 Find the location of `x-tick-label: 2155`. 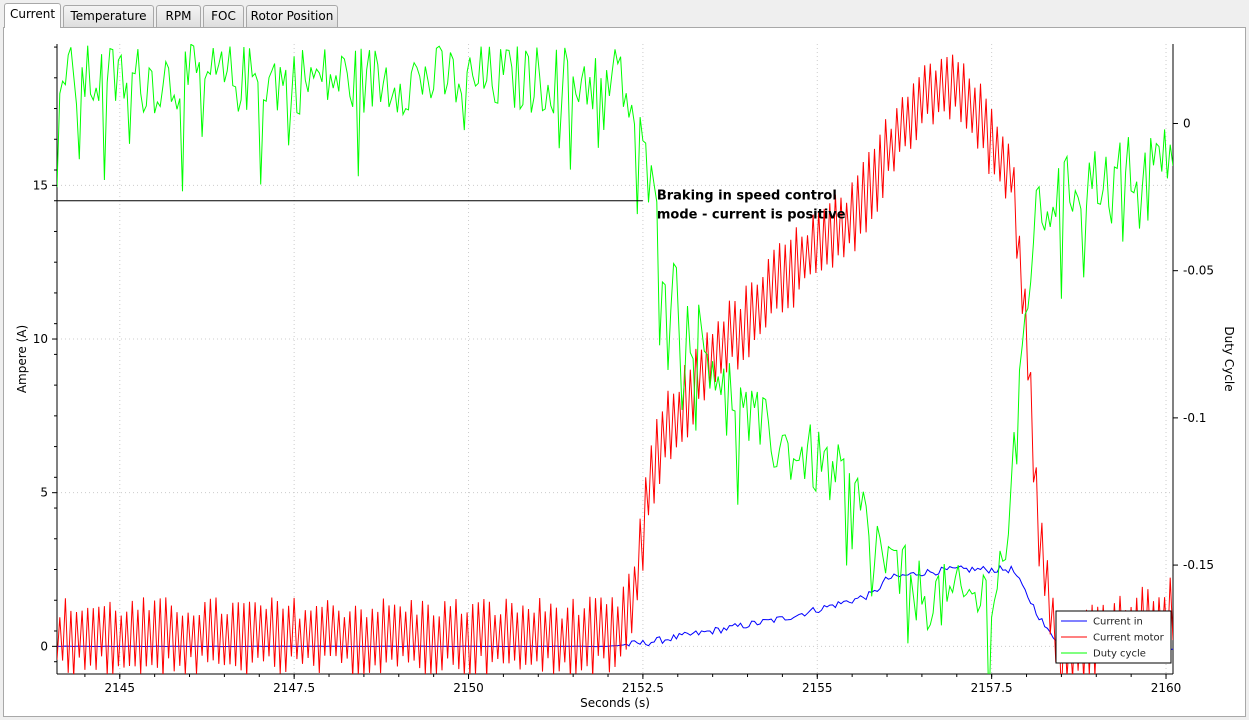

x-tick-label: 2155 is located at coordinates (817, 688).